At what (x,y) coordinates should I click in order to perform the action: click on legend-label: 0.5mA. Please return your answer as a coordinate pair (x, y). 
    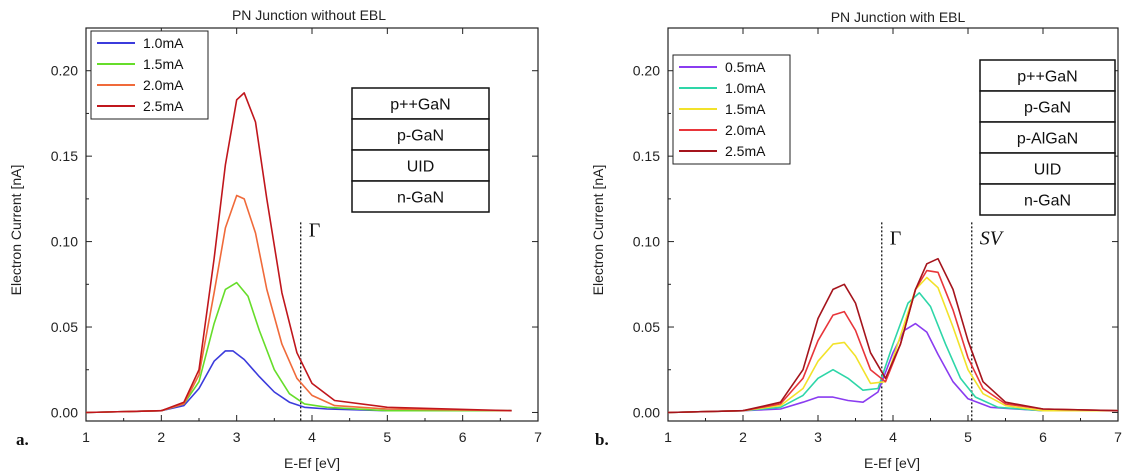
    Looking at the image, I should click on (745, 67).